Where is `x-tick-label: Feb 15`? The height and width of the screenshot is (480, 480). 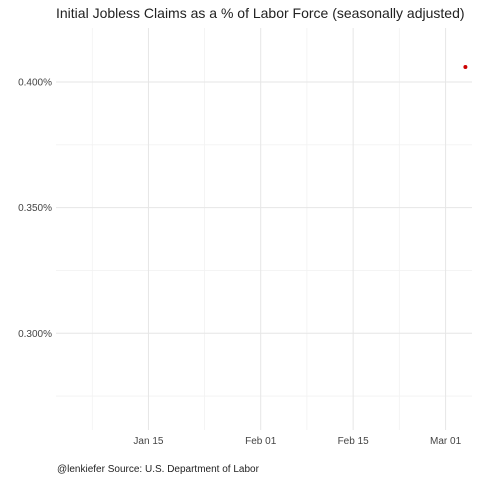 x-tick-label: Feb 15 is located at coordinates (354, 441).